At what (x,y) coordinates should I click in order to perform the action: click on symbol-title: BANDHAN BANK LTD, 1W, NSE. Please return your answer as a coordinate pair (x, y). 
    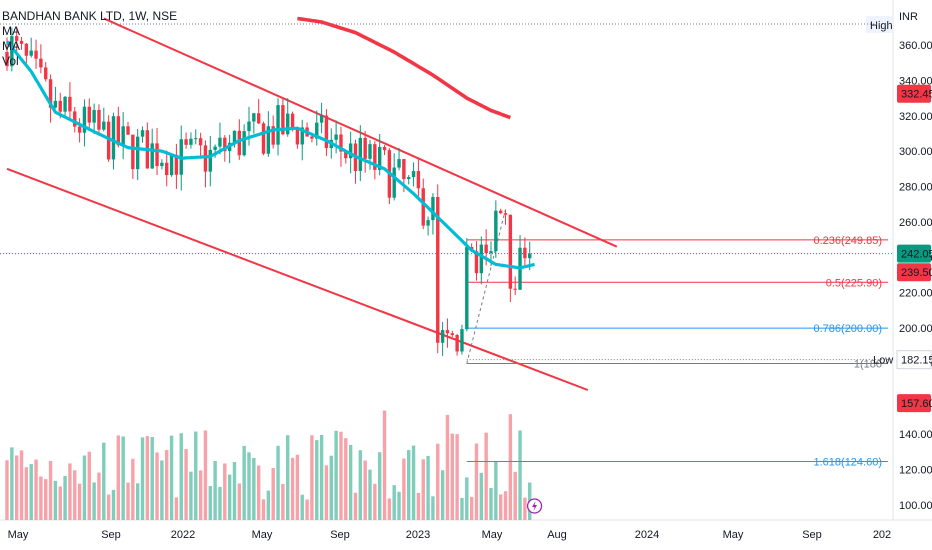
    Looking at the image, I should click on (90, 16).